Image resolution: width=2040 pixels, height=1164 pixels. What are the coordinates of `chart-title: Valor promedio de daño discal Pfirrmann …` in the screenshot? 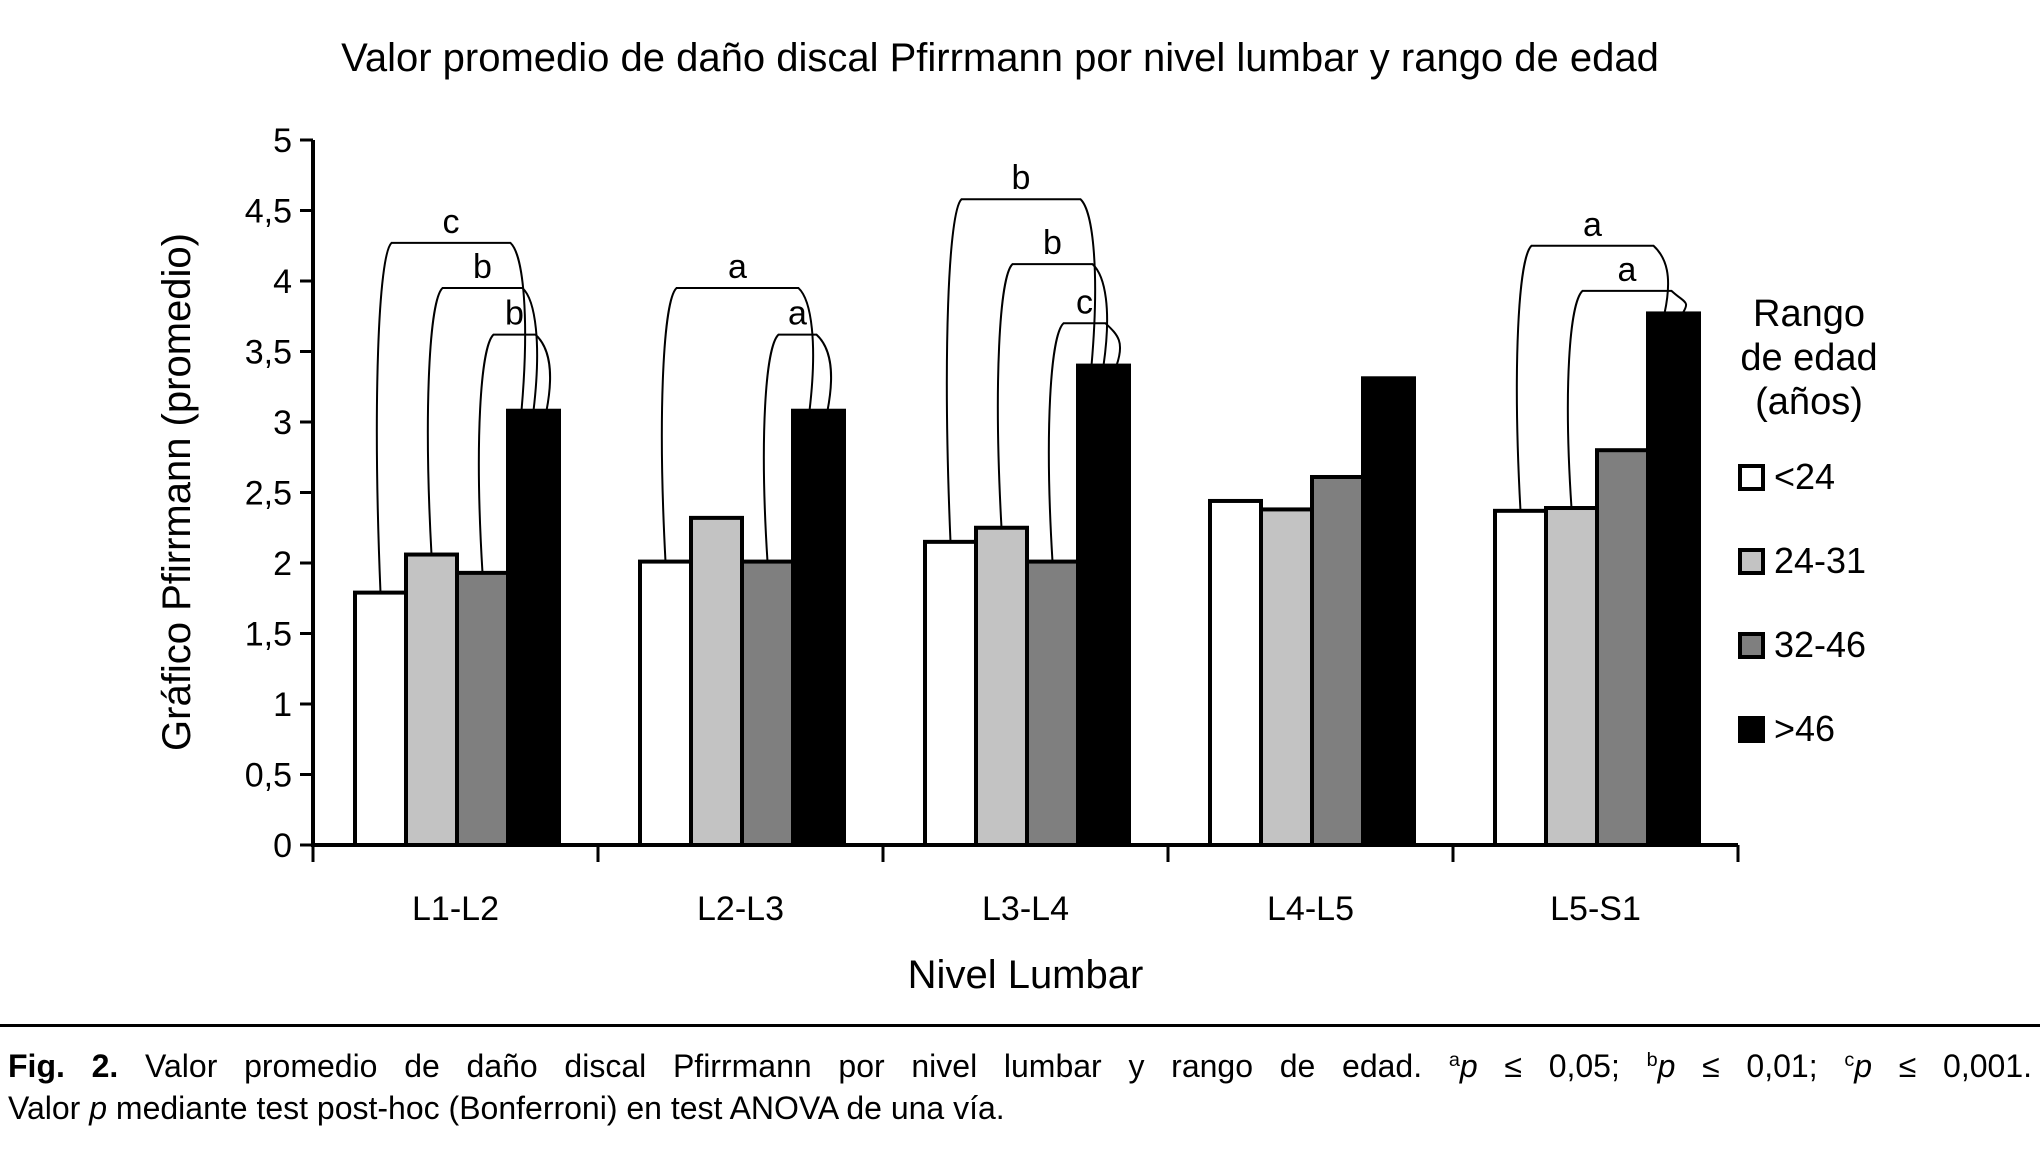 It's located at (1000, 58).